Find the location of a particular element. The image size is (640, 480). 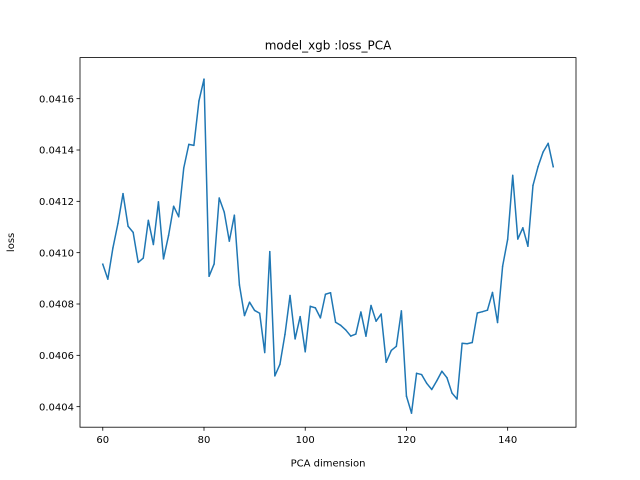

y-axis-label: loss is located at coordinates (11, 242).